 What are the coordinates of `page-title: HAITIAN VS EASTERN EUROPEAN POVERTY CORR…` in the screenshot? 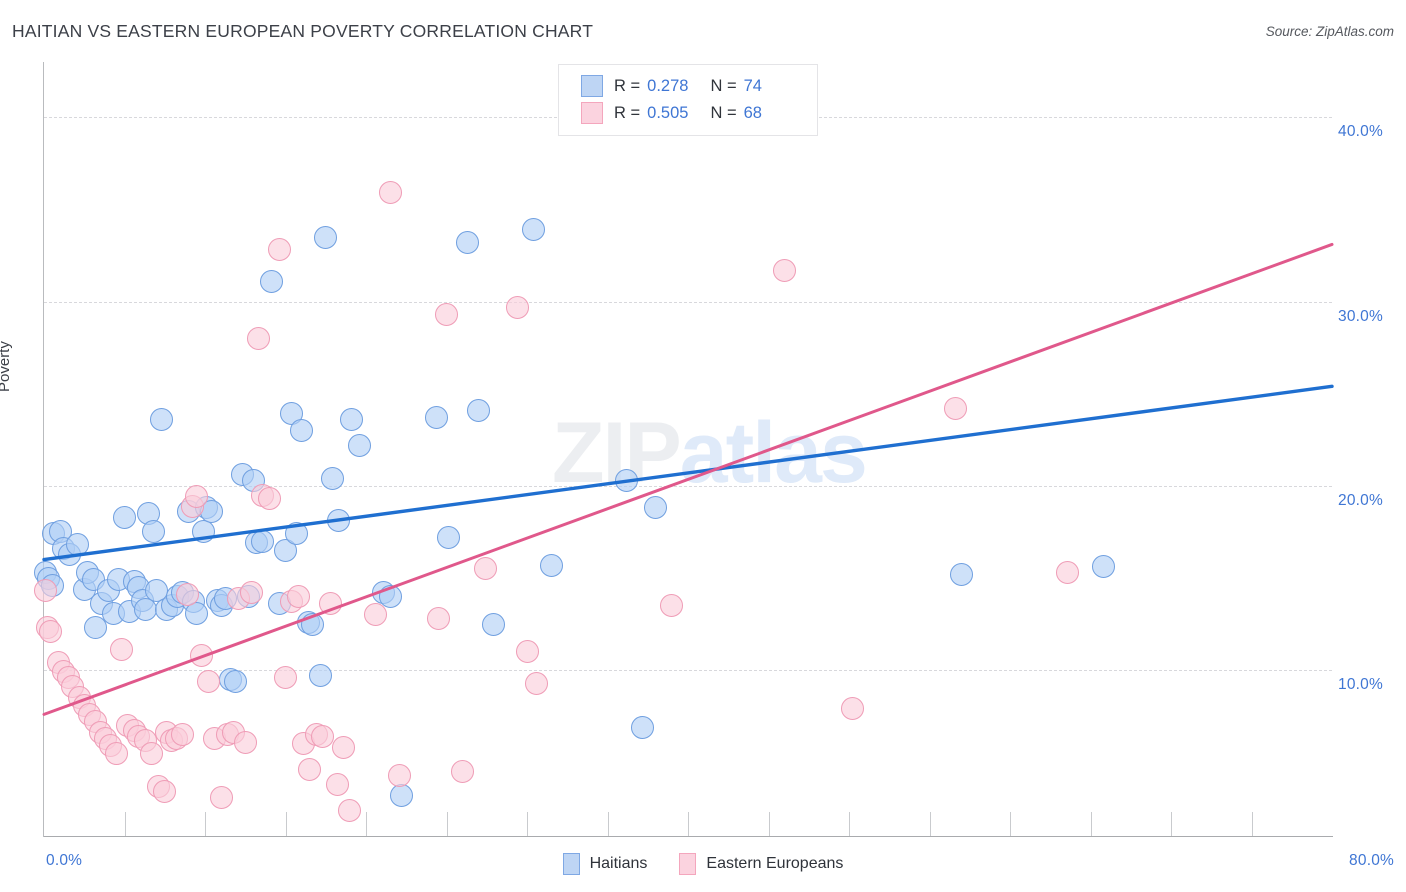 It's located at (303, 31).